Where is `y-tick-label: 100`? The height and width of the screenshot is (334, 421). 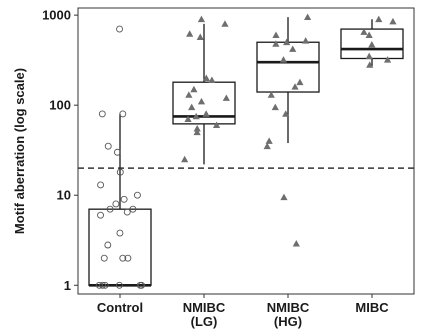 y-tick-label: 100 is located at coordinates (60, 105).